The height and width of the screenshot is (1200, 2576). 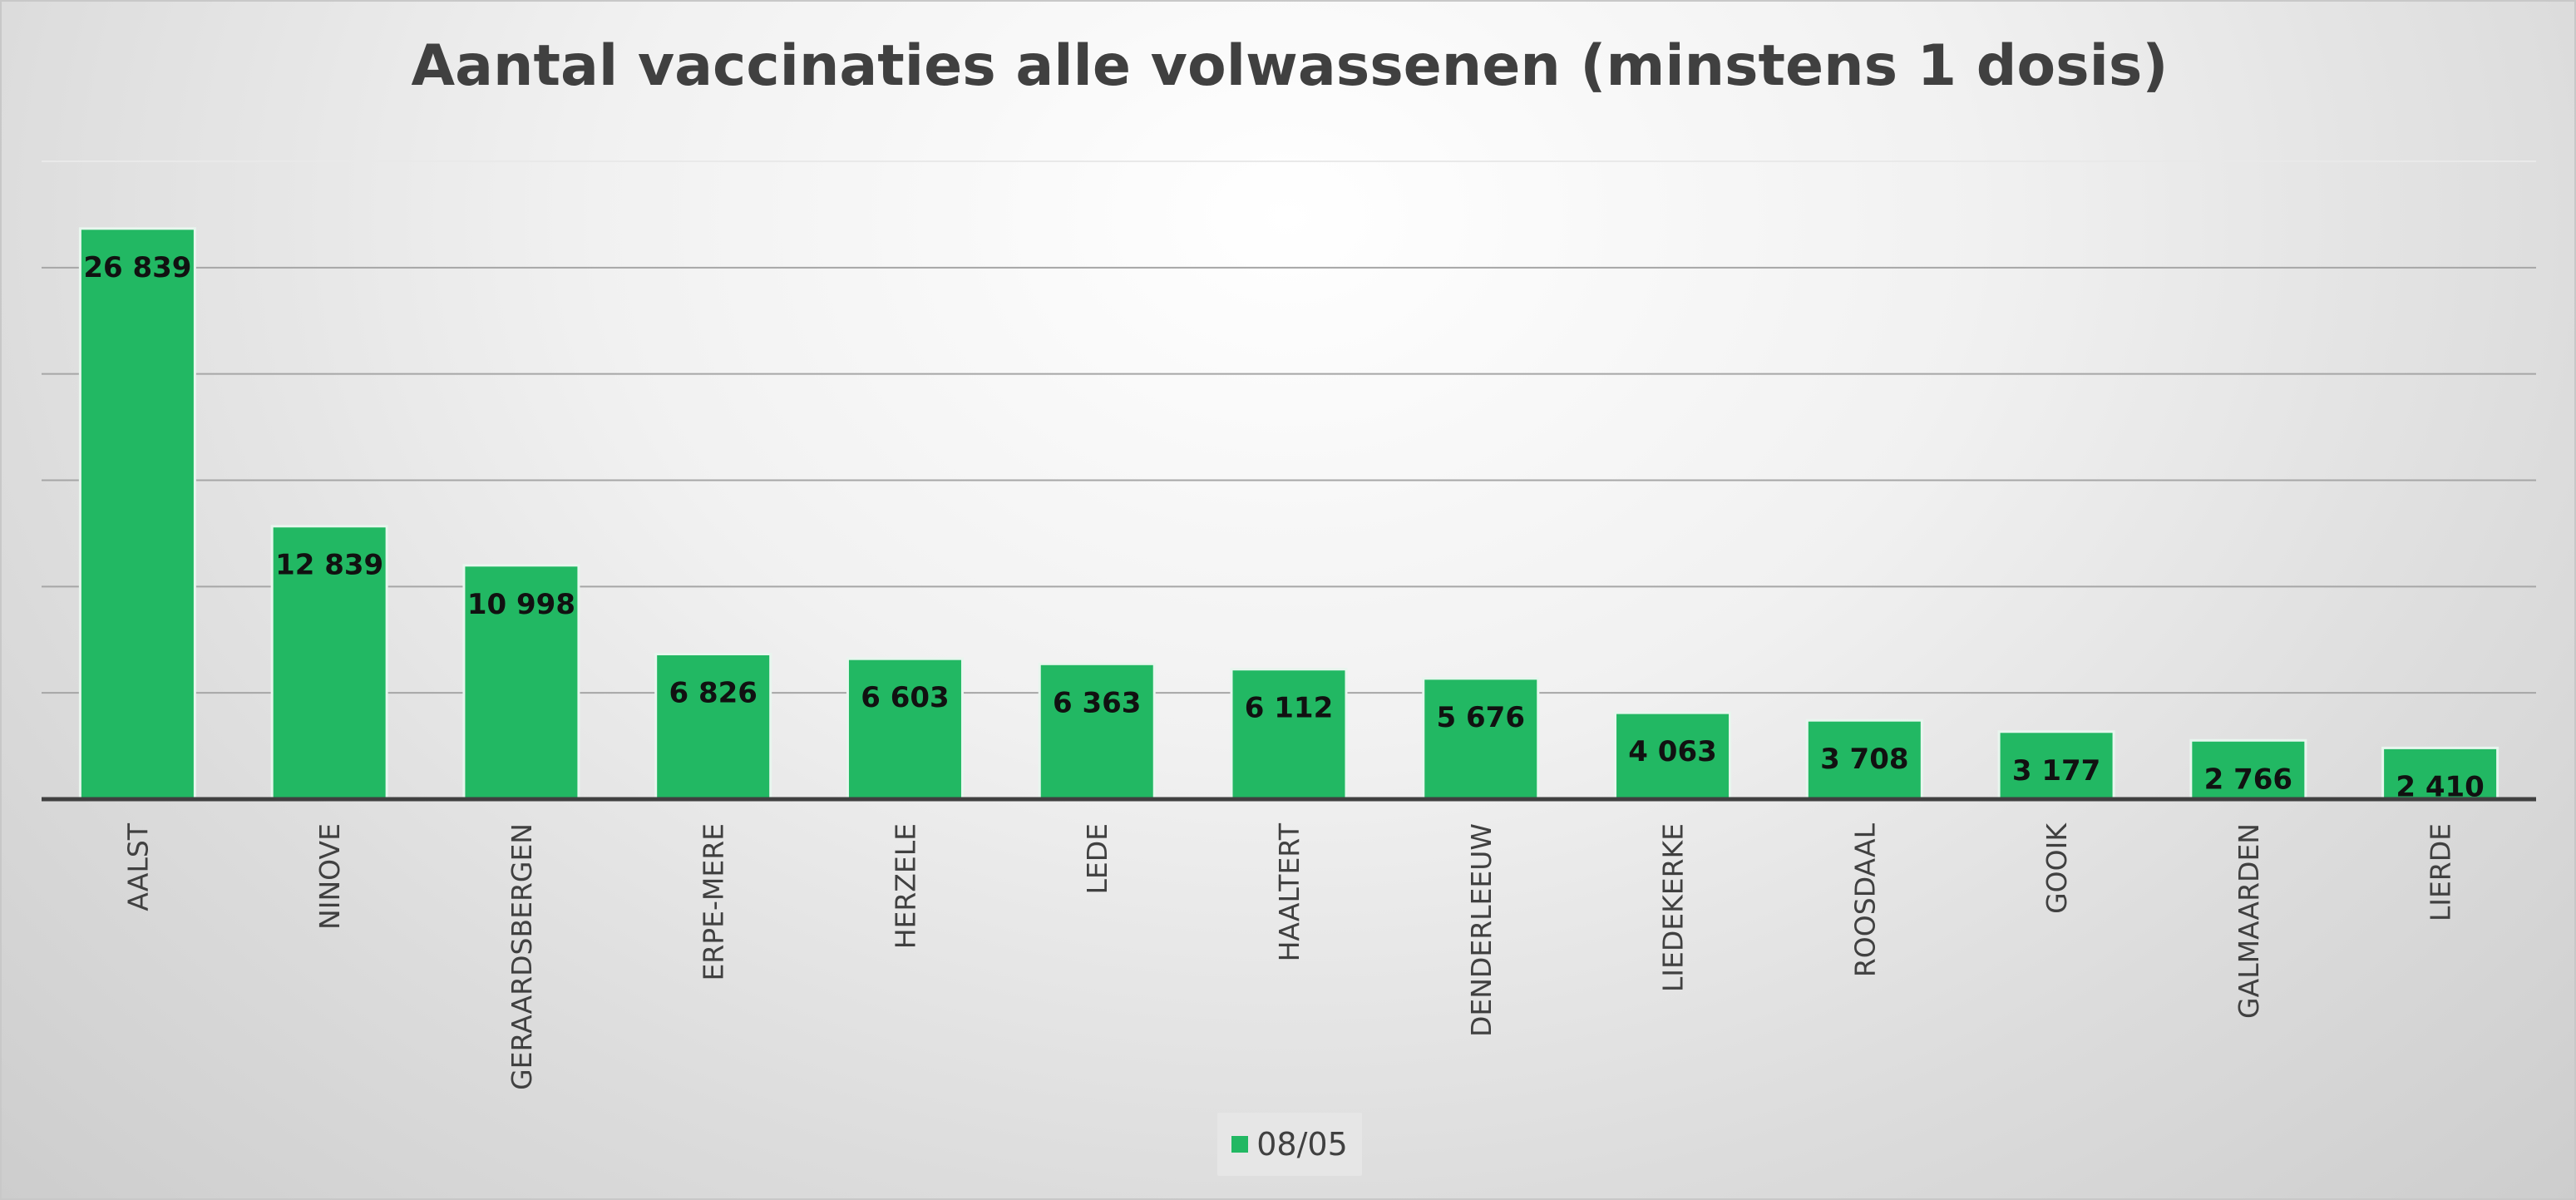 I want to click on category-label: GALMAARDEN, so click(x=2249, y=921).